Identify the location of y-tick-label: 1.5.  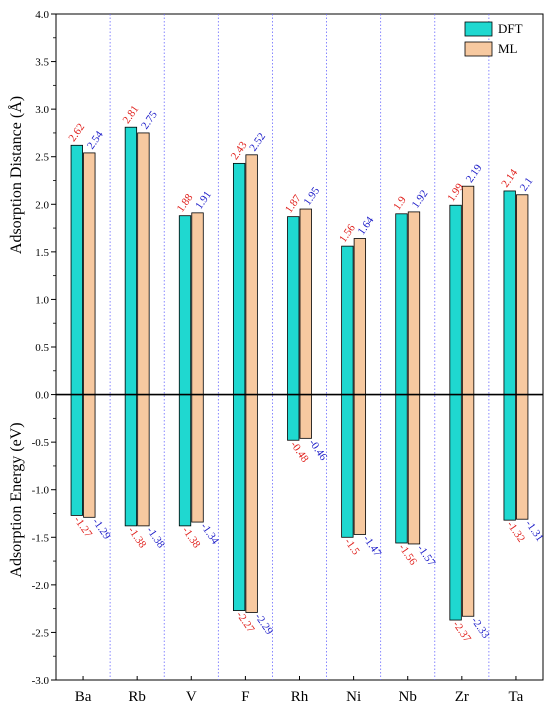
(42, 253).